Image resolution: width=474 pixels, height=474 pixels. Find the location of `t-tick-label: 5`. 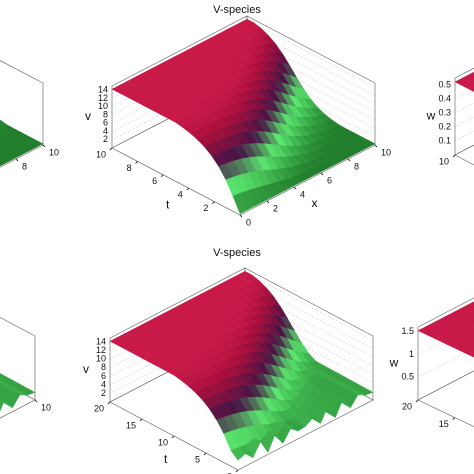

t-tick-label: 5 is located at coordinates (197, 459).